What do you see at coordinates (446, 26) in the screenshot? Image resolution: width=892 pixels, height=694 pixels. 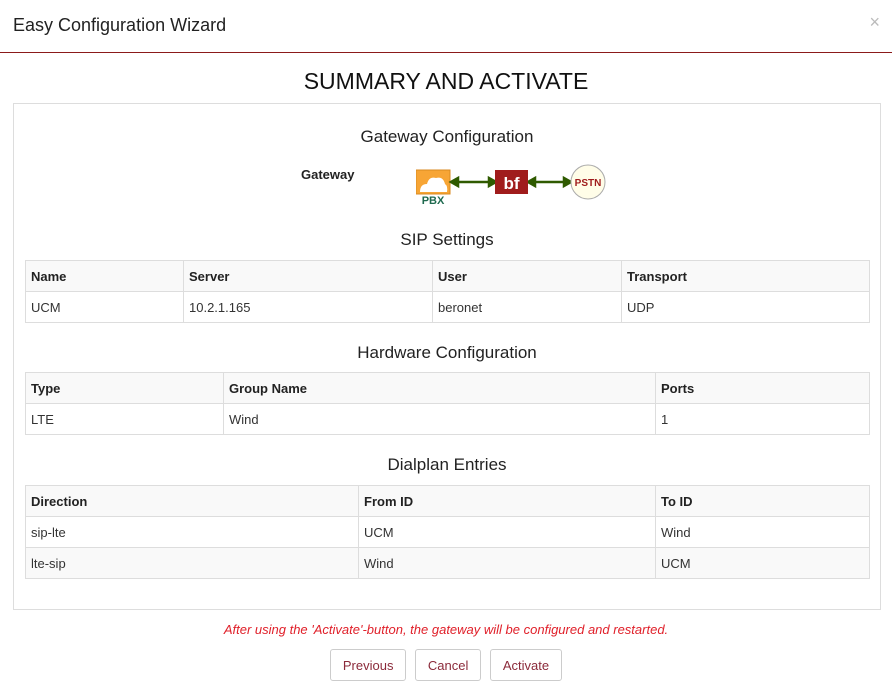 I see `dialog-header: Easy Configuration Wizard ×` at bounding box center [446, 26].